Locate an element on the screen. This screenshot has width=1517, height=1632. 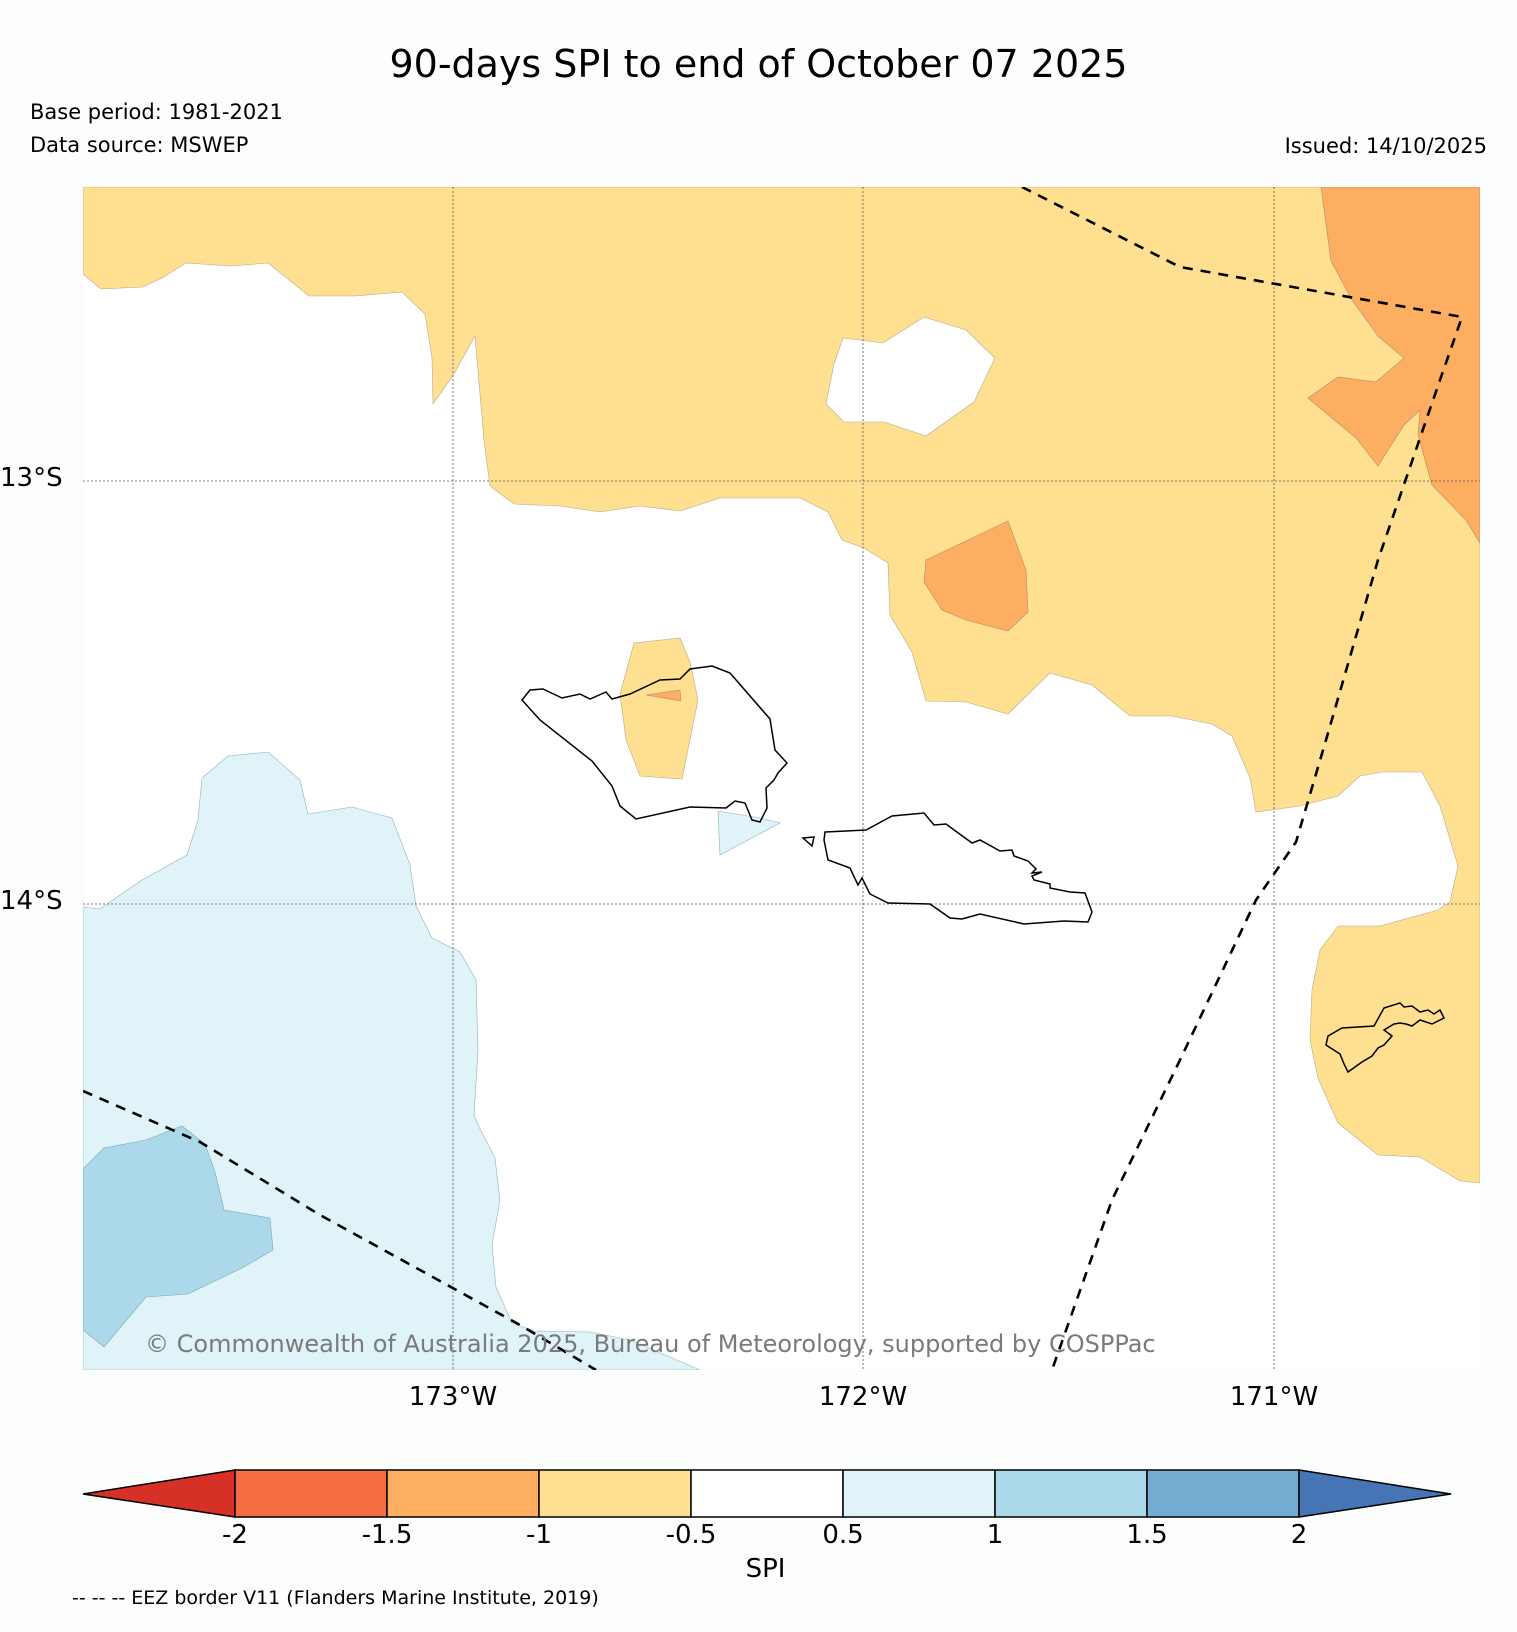
data-source: Data source: MSWEP is located at coordinates (139, 145).